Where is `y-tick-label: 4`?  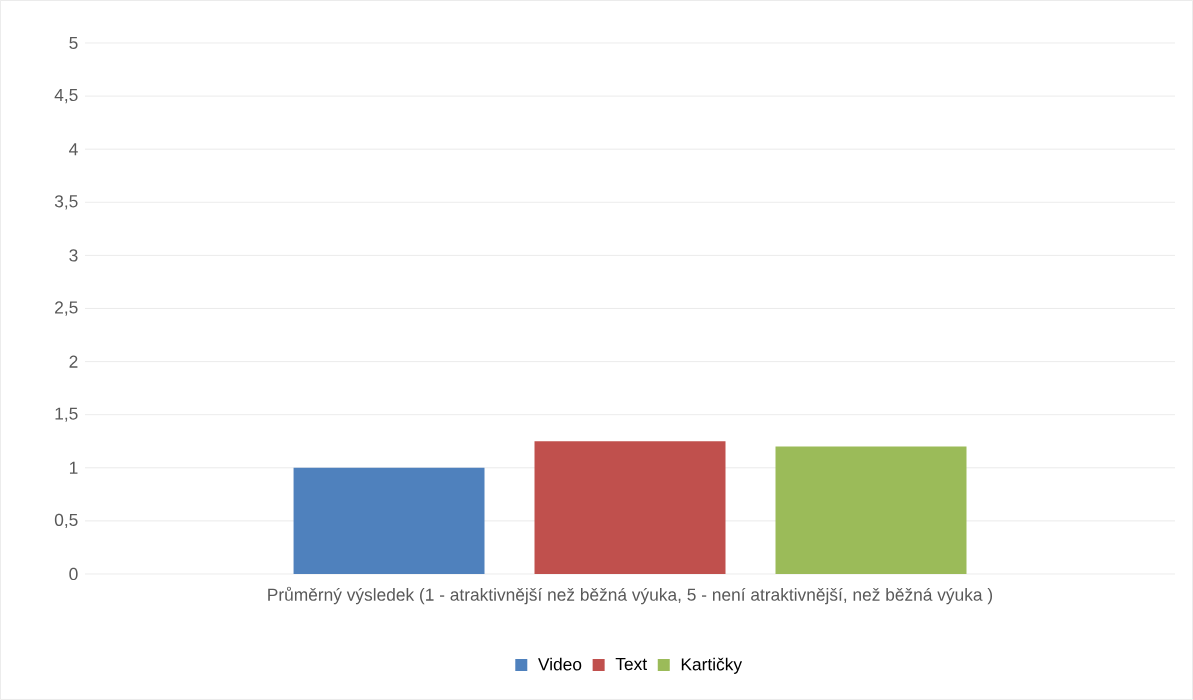 y-tick-label: 4 is located at coordinates (73, 149).